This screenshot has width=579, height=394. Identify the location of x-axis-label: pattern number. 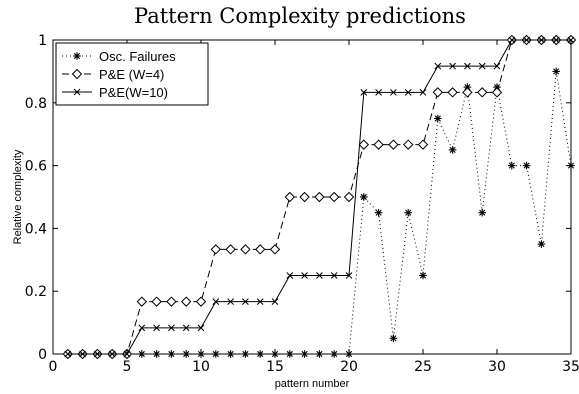
(312, 384).